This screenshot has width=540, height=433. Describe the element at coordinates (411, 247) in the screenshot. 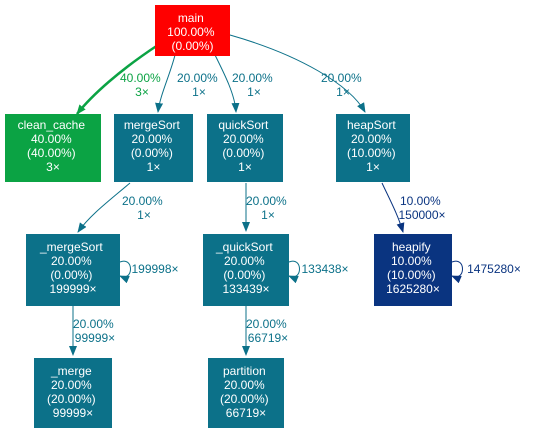

I see `node-function-name: heapify` at that location.